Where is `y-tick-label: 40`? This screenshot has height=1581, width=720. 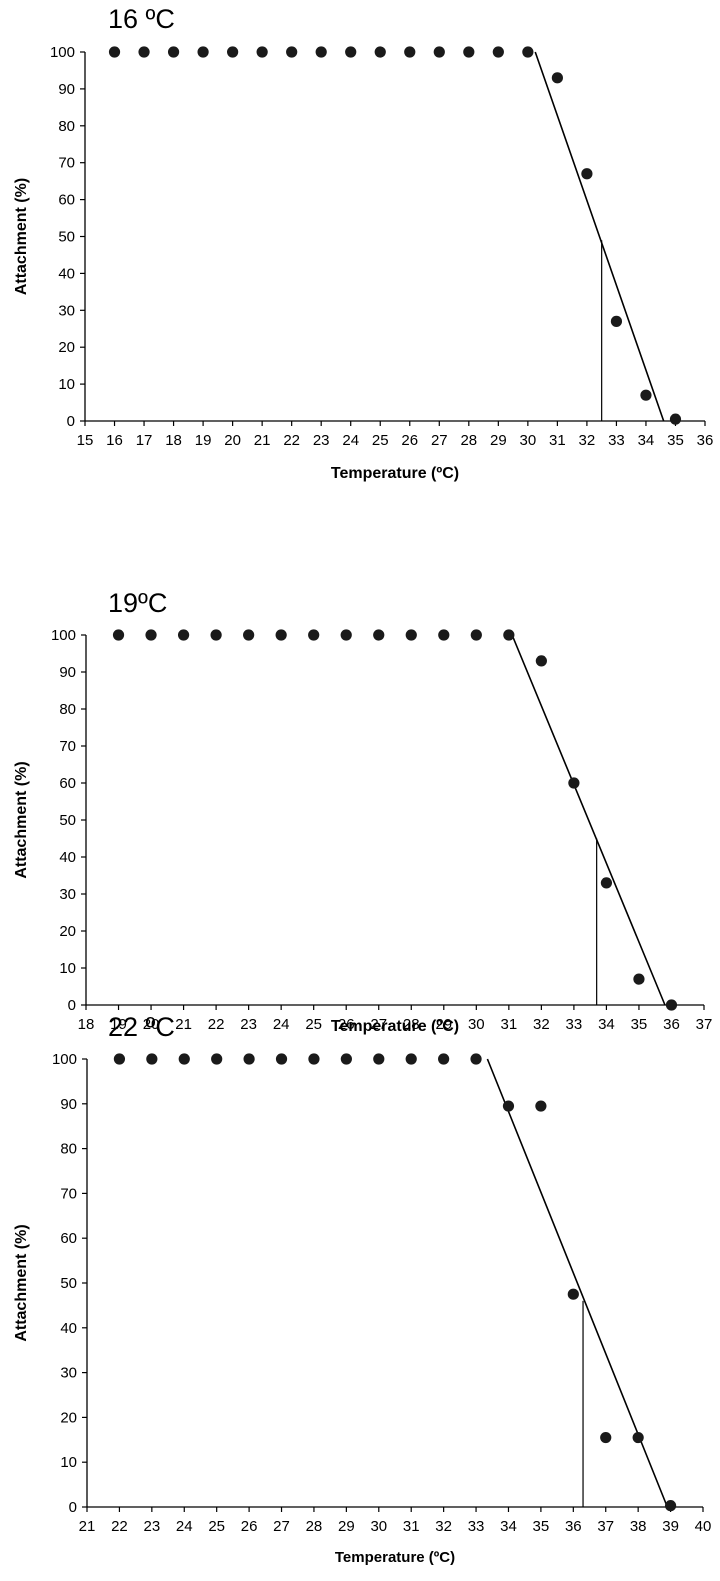 y-tick-label: 40 is located at coordinates (67, 857).